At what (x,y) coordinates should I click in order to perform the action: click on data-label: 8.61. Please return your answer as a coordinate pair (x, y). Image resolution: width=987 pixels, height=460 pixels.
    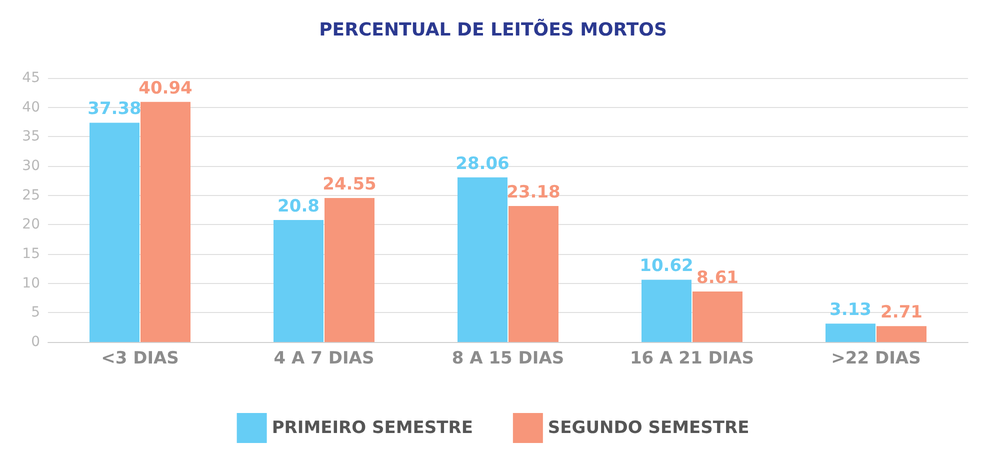
    Looking at the image, I should click on (717, 278).